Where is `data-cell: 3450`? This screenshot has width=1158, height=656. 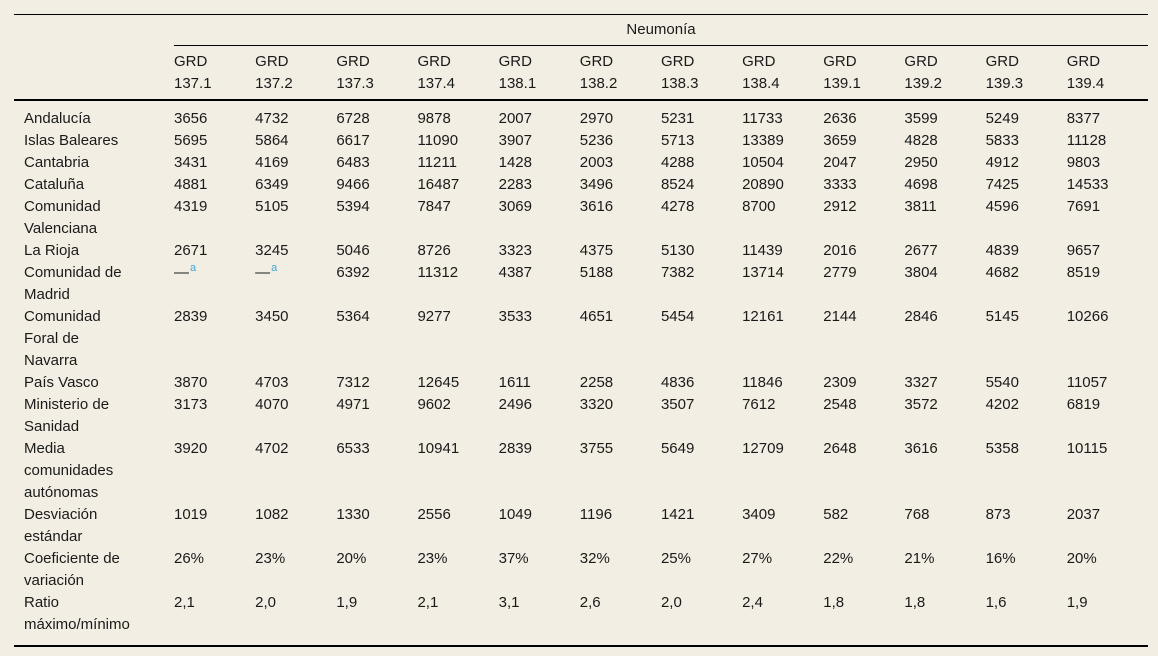
data-cell: 3450 is located at coordinates (272, 316).